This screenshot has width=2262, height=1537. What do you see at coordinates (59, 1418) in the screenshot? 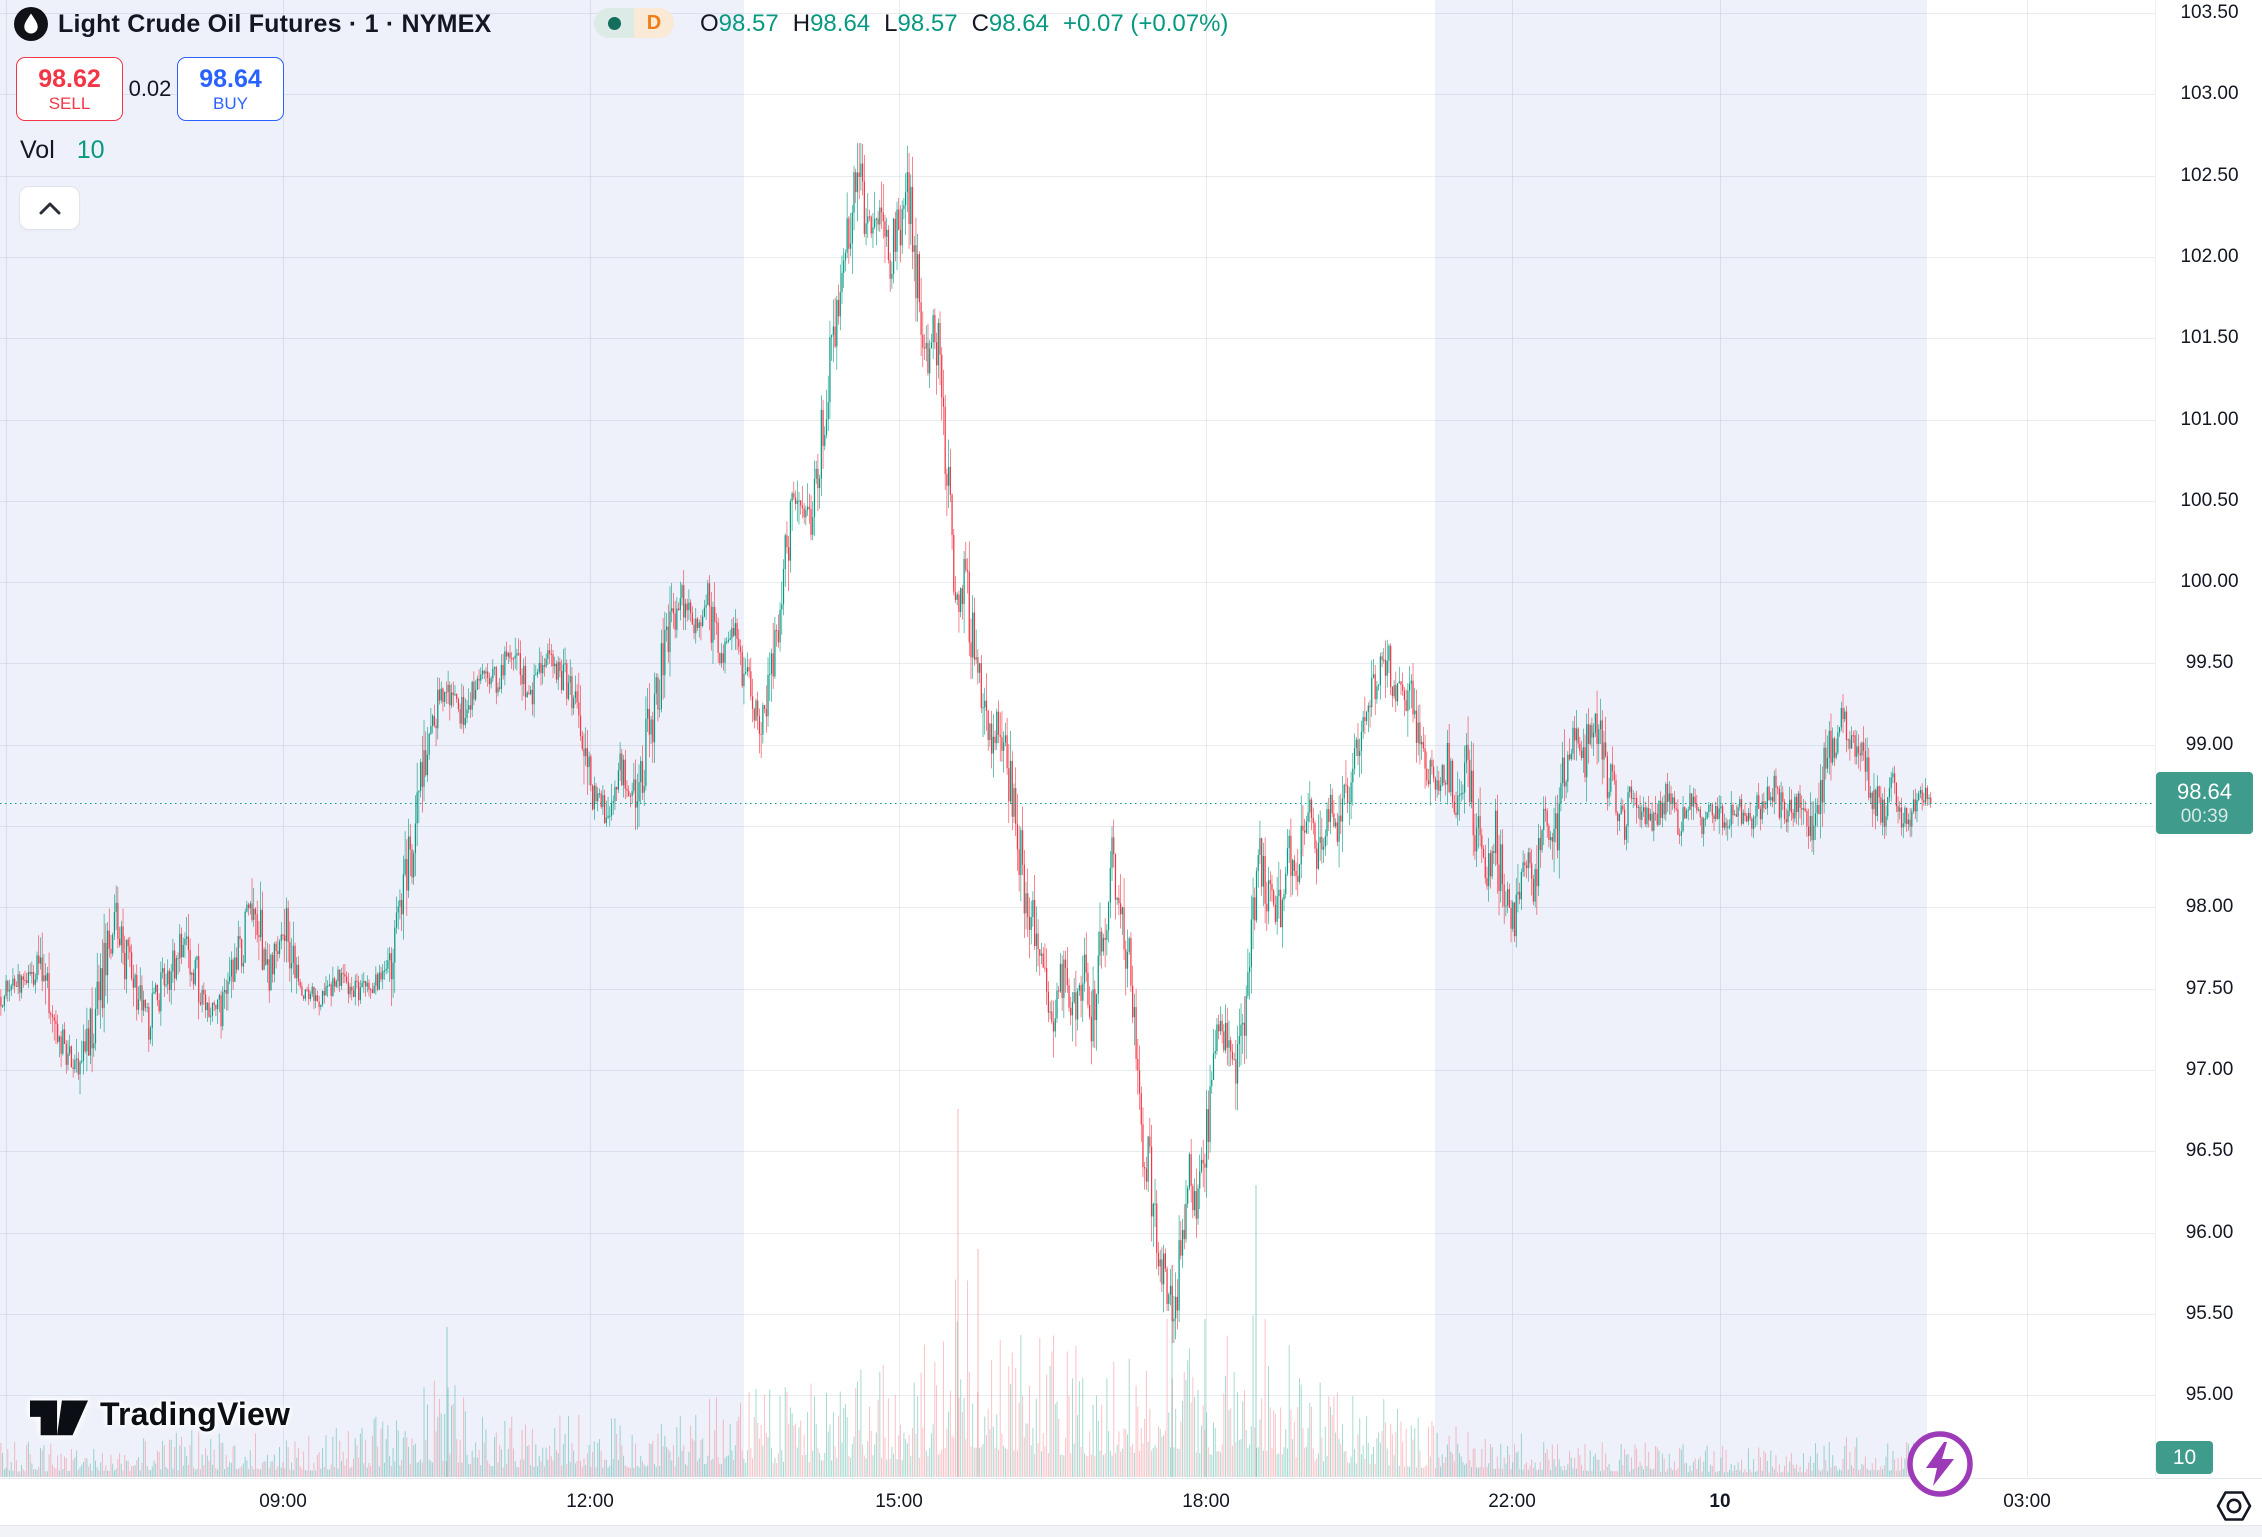
I see `tradingview-mark-icon` at bounding box center [59, 1418].